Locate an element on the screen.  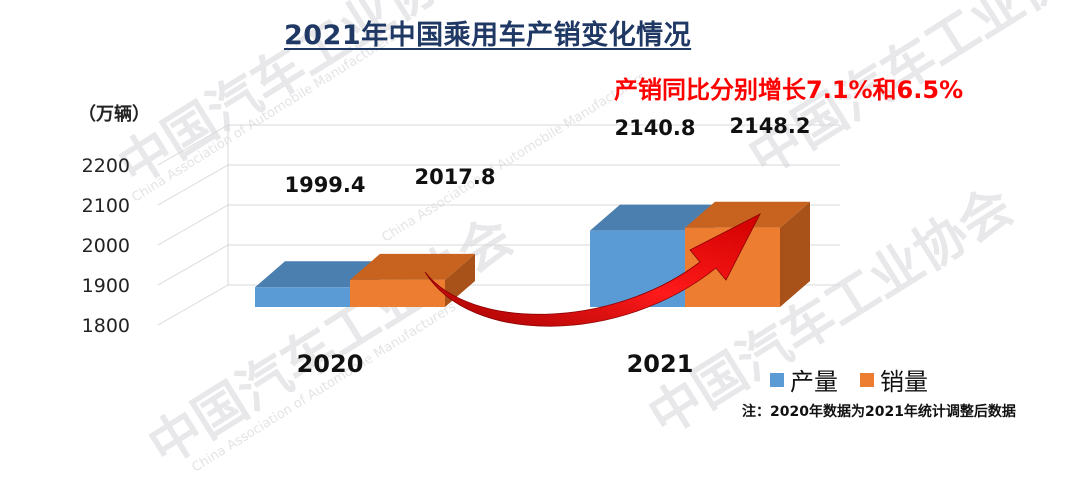
data-label: 2140.8 is located at coordinates (654, 128).